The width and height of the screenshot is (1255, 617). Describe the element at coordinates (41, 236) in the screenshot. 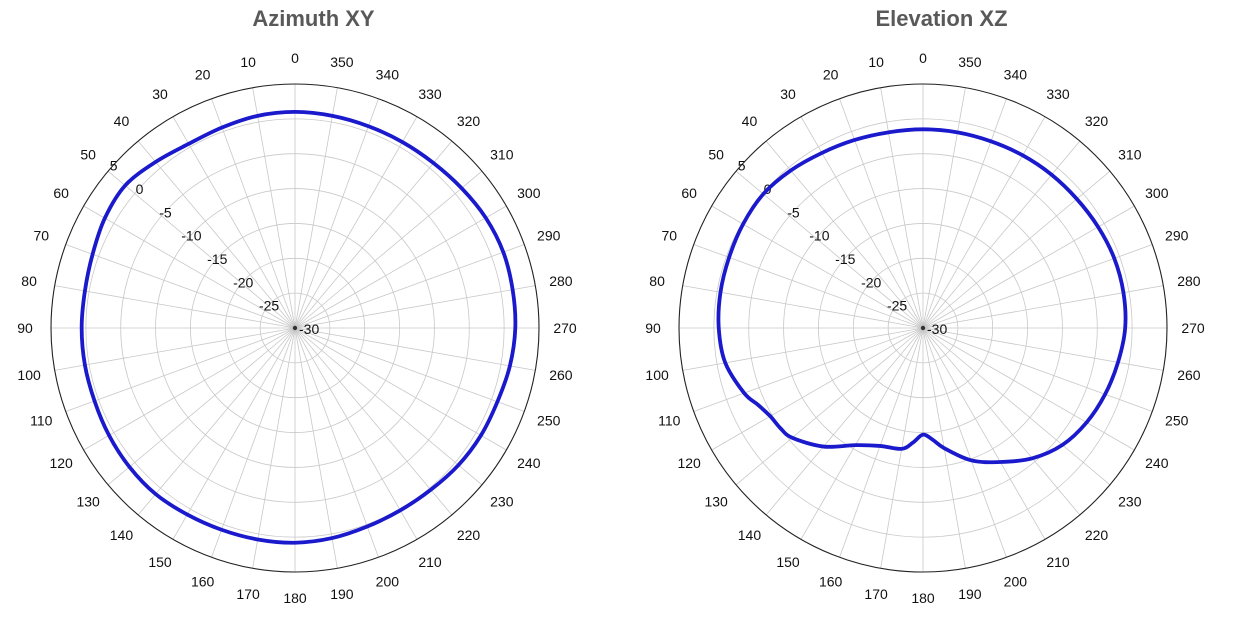

I see `angle-tick-label: 70` at that location.